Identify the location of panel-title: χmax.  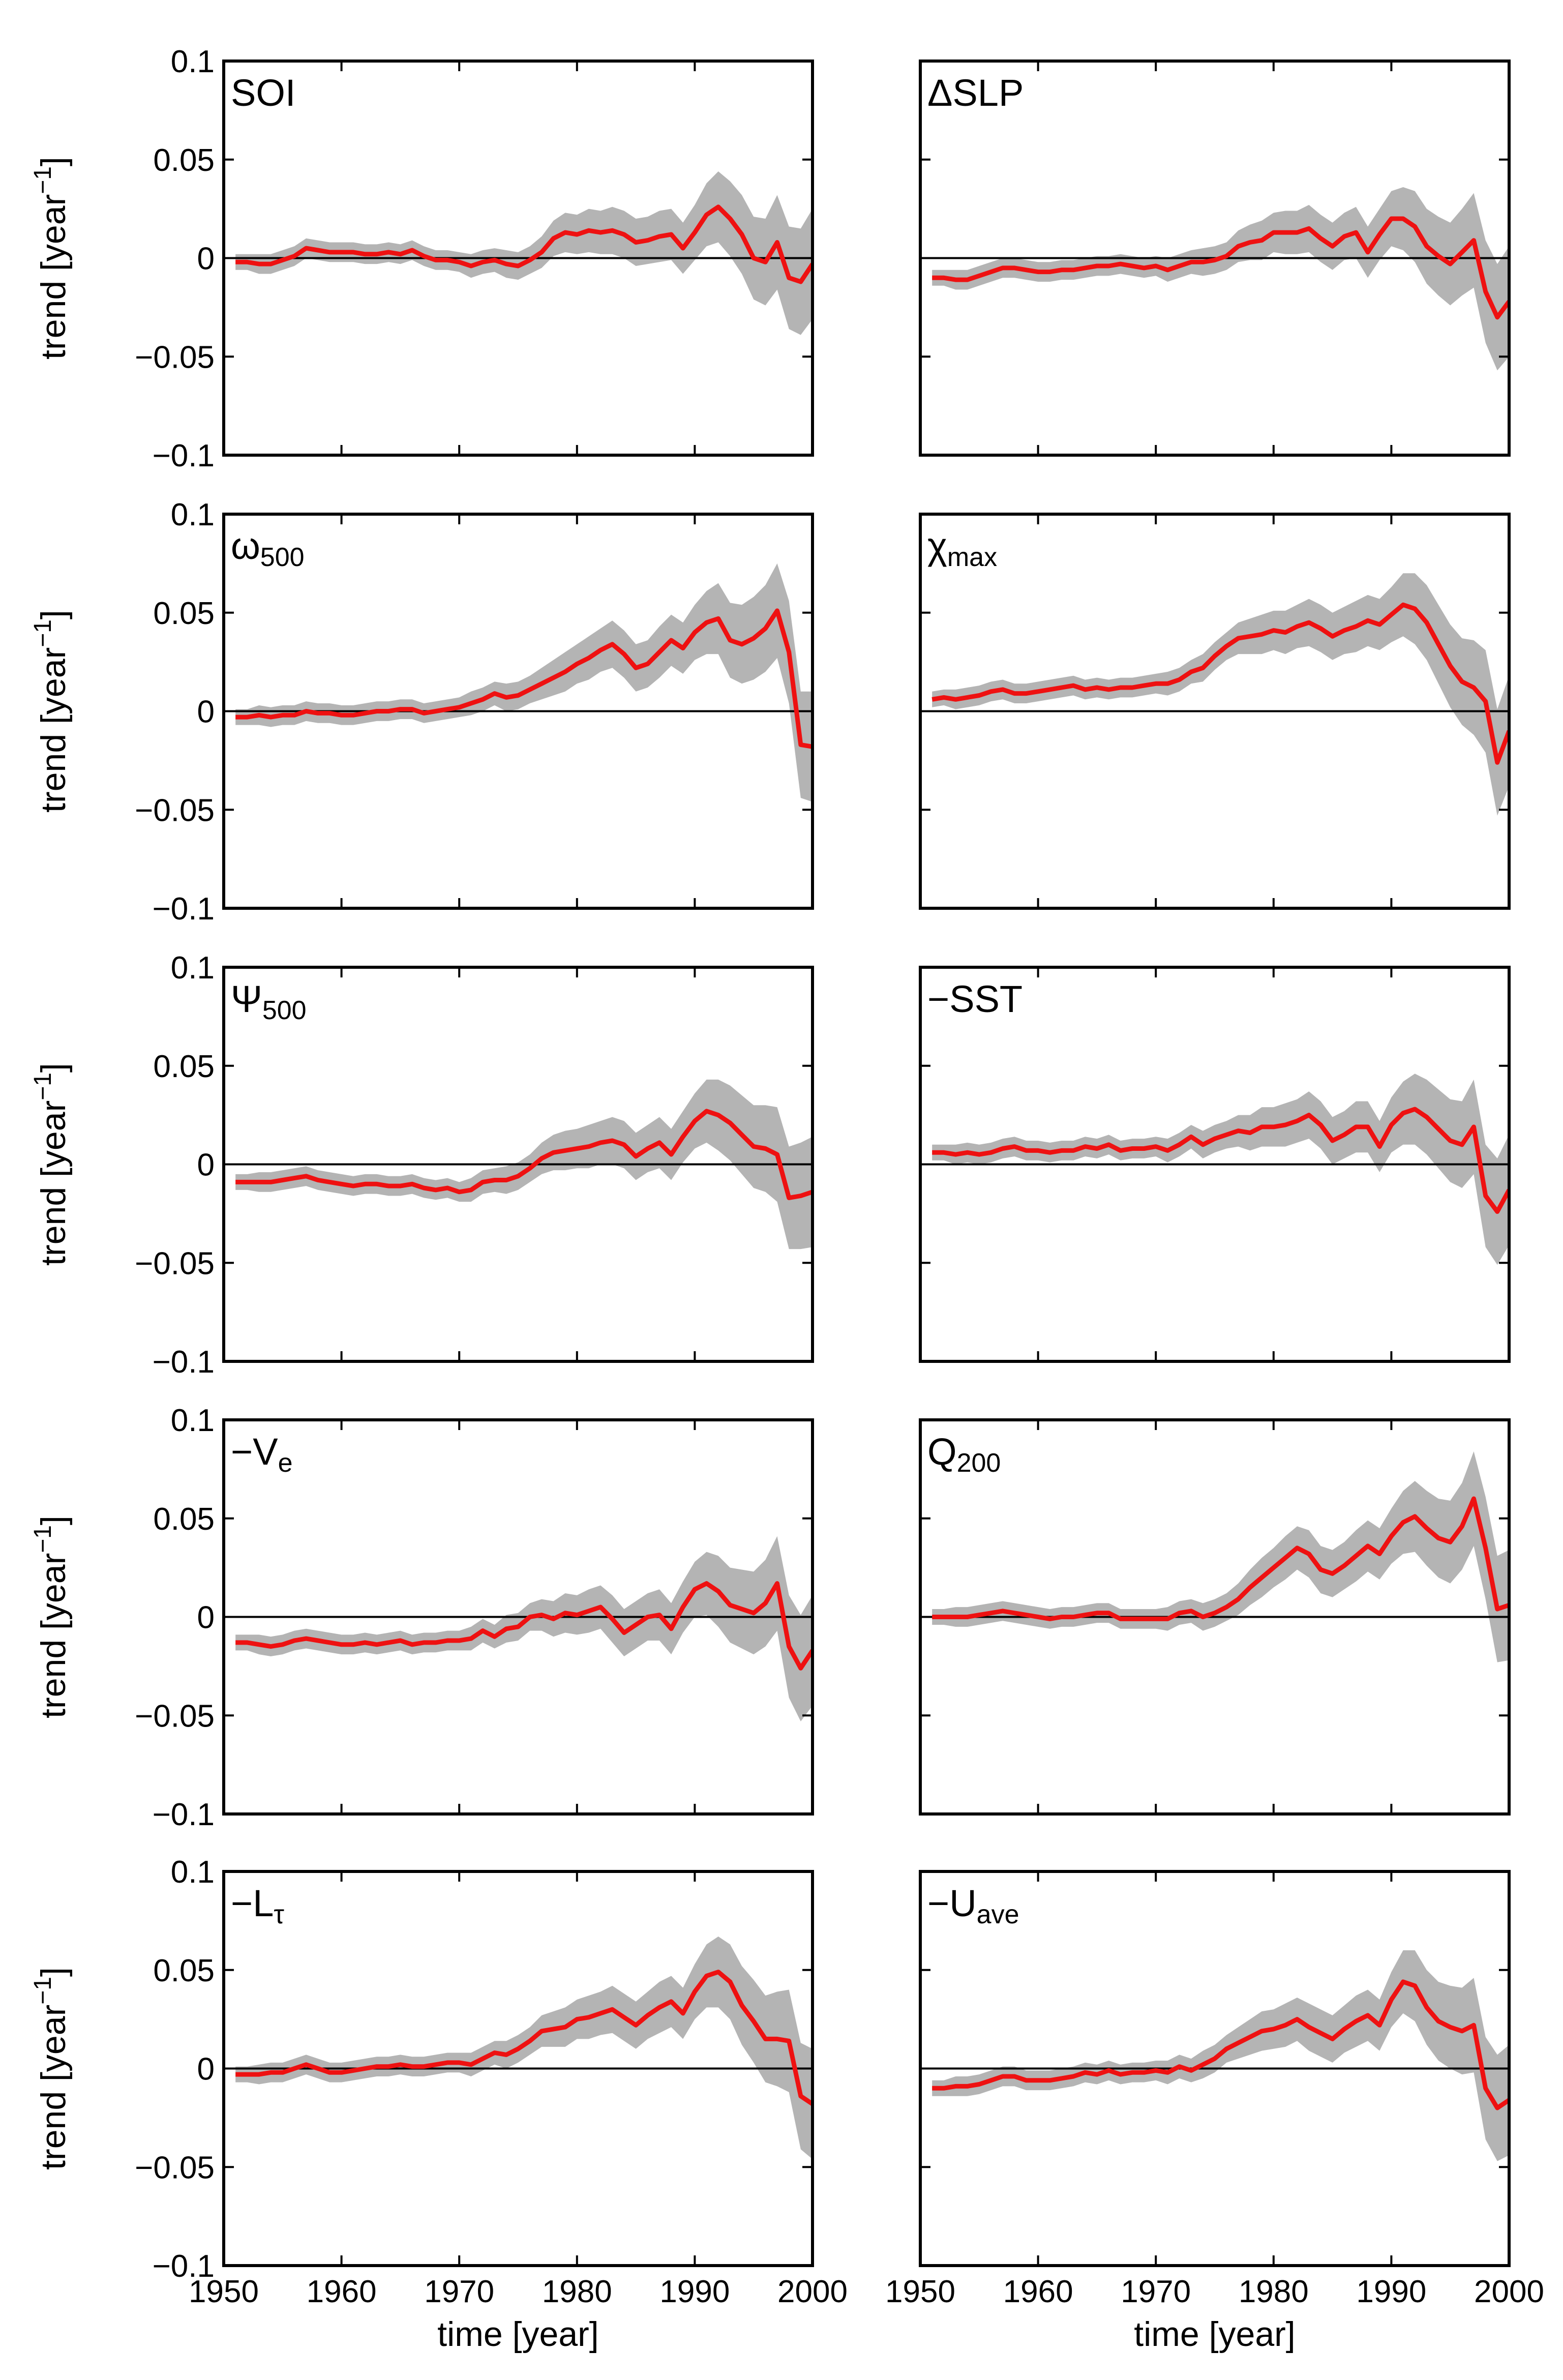
(962, 548).